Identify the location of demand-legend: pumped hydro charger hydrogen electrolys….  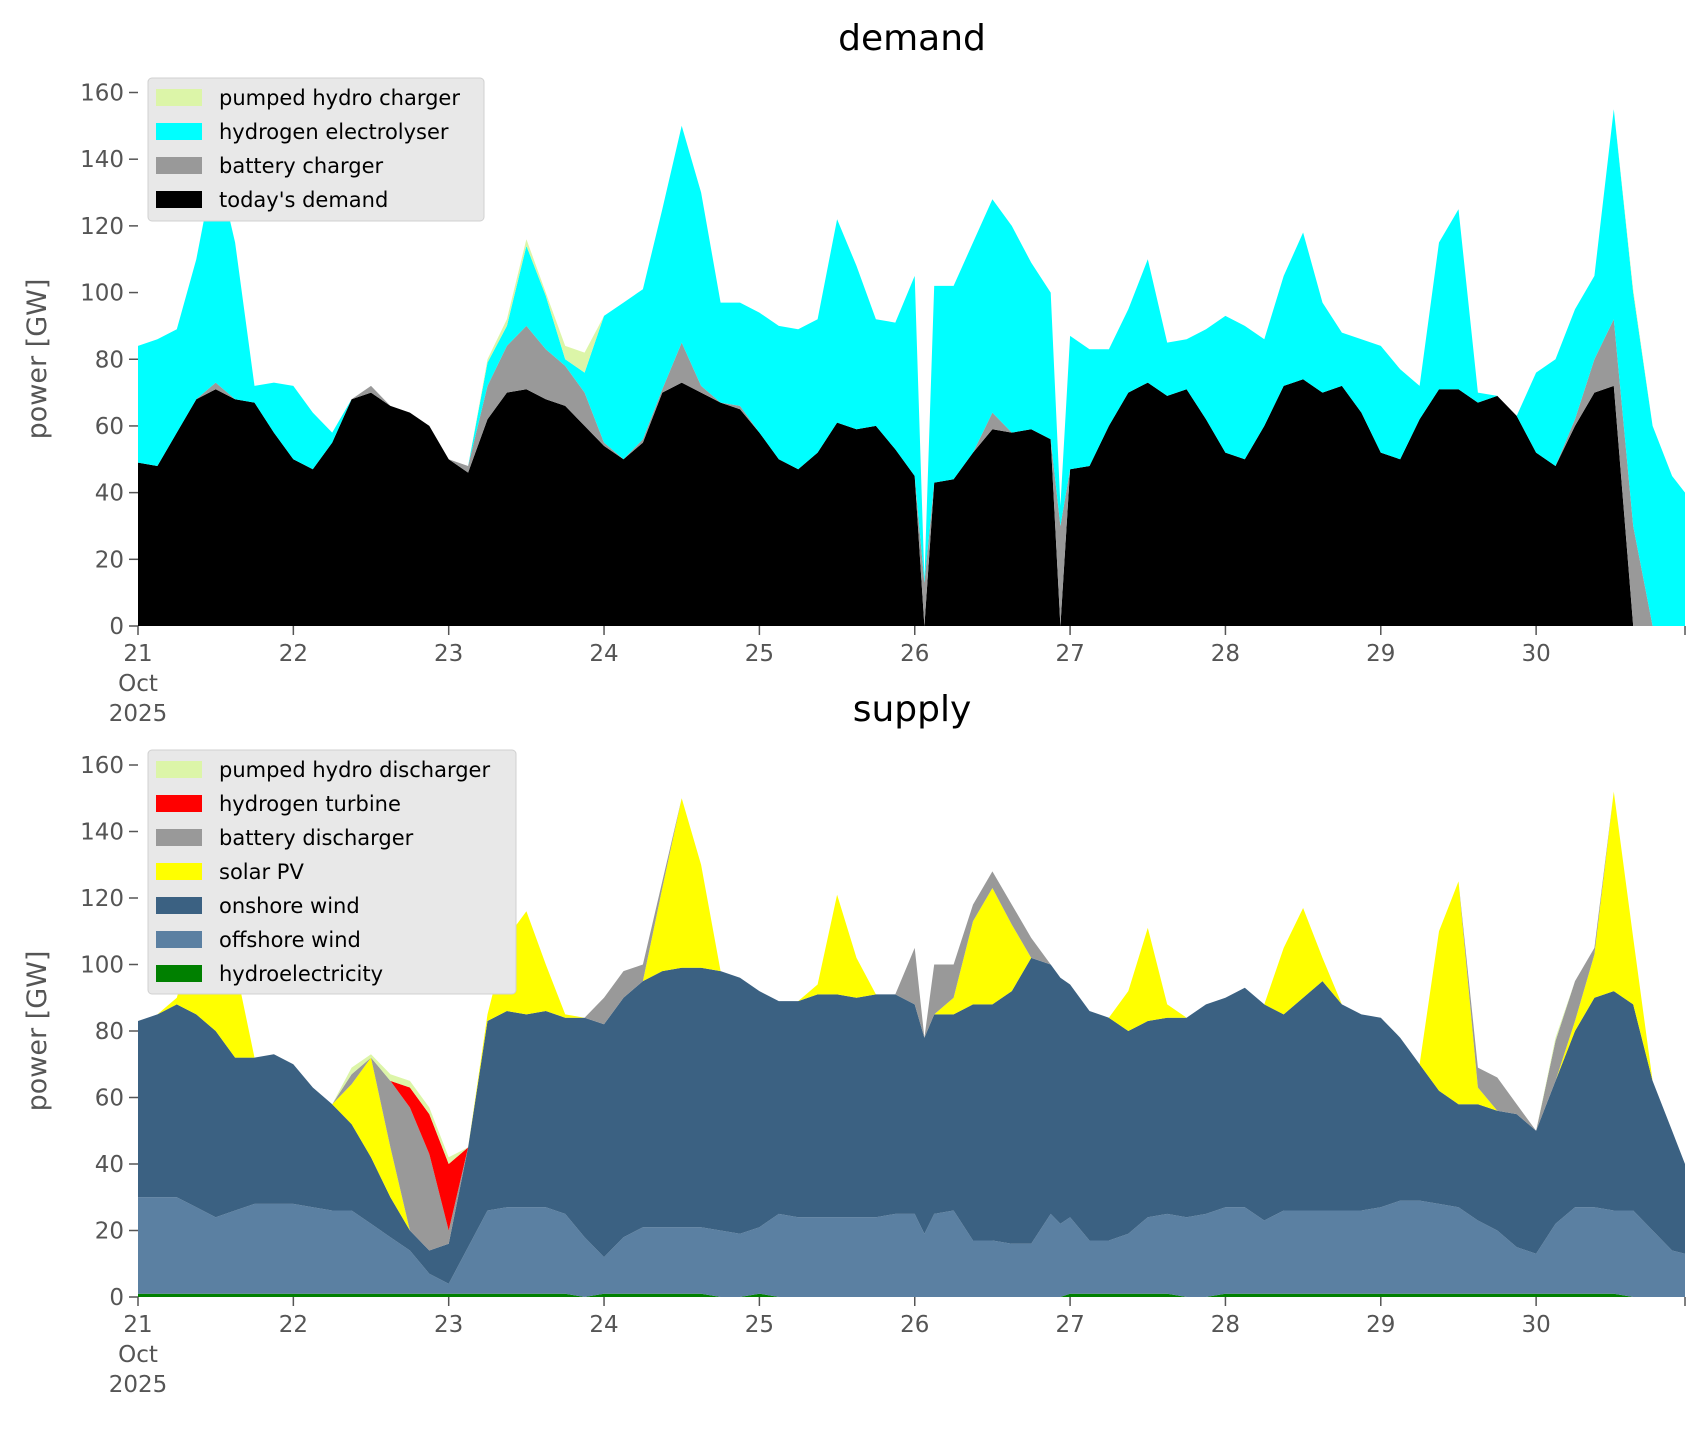
(316, 149).